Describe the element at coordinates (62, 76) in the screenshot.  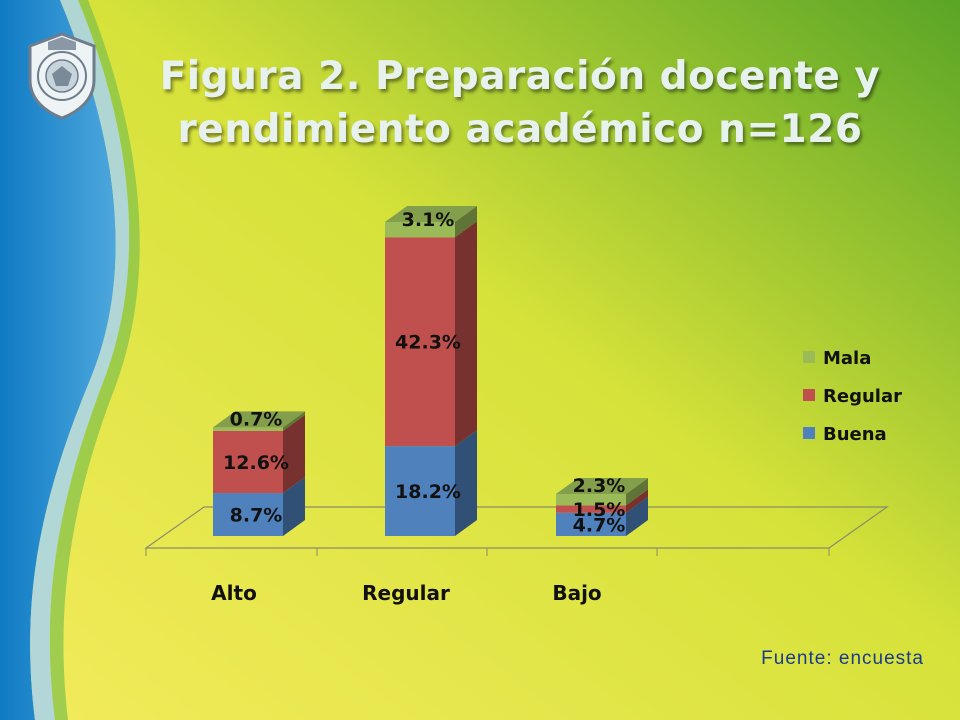
I see `university-seal-icon` at that location.